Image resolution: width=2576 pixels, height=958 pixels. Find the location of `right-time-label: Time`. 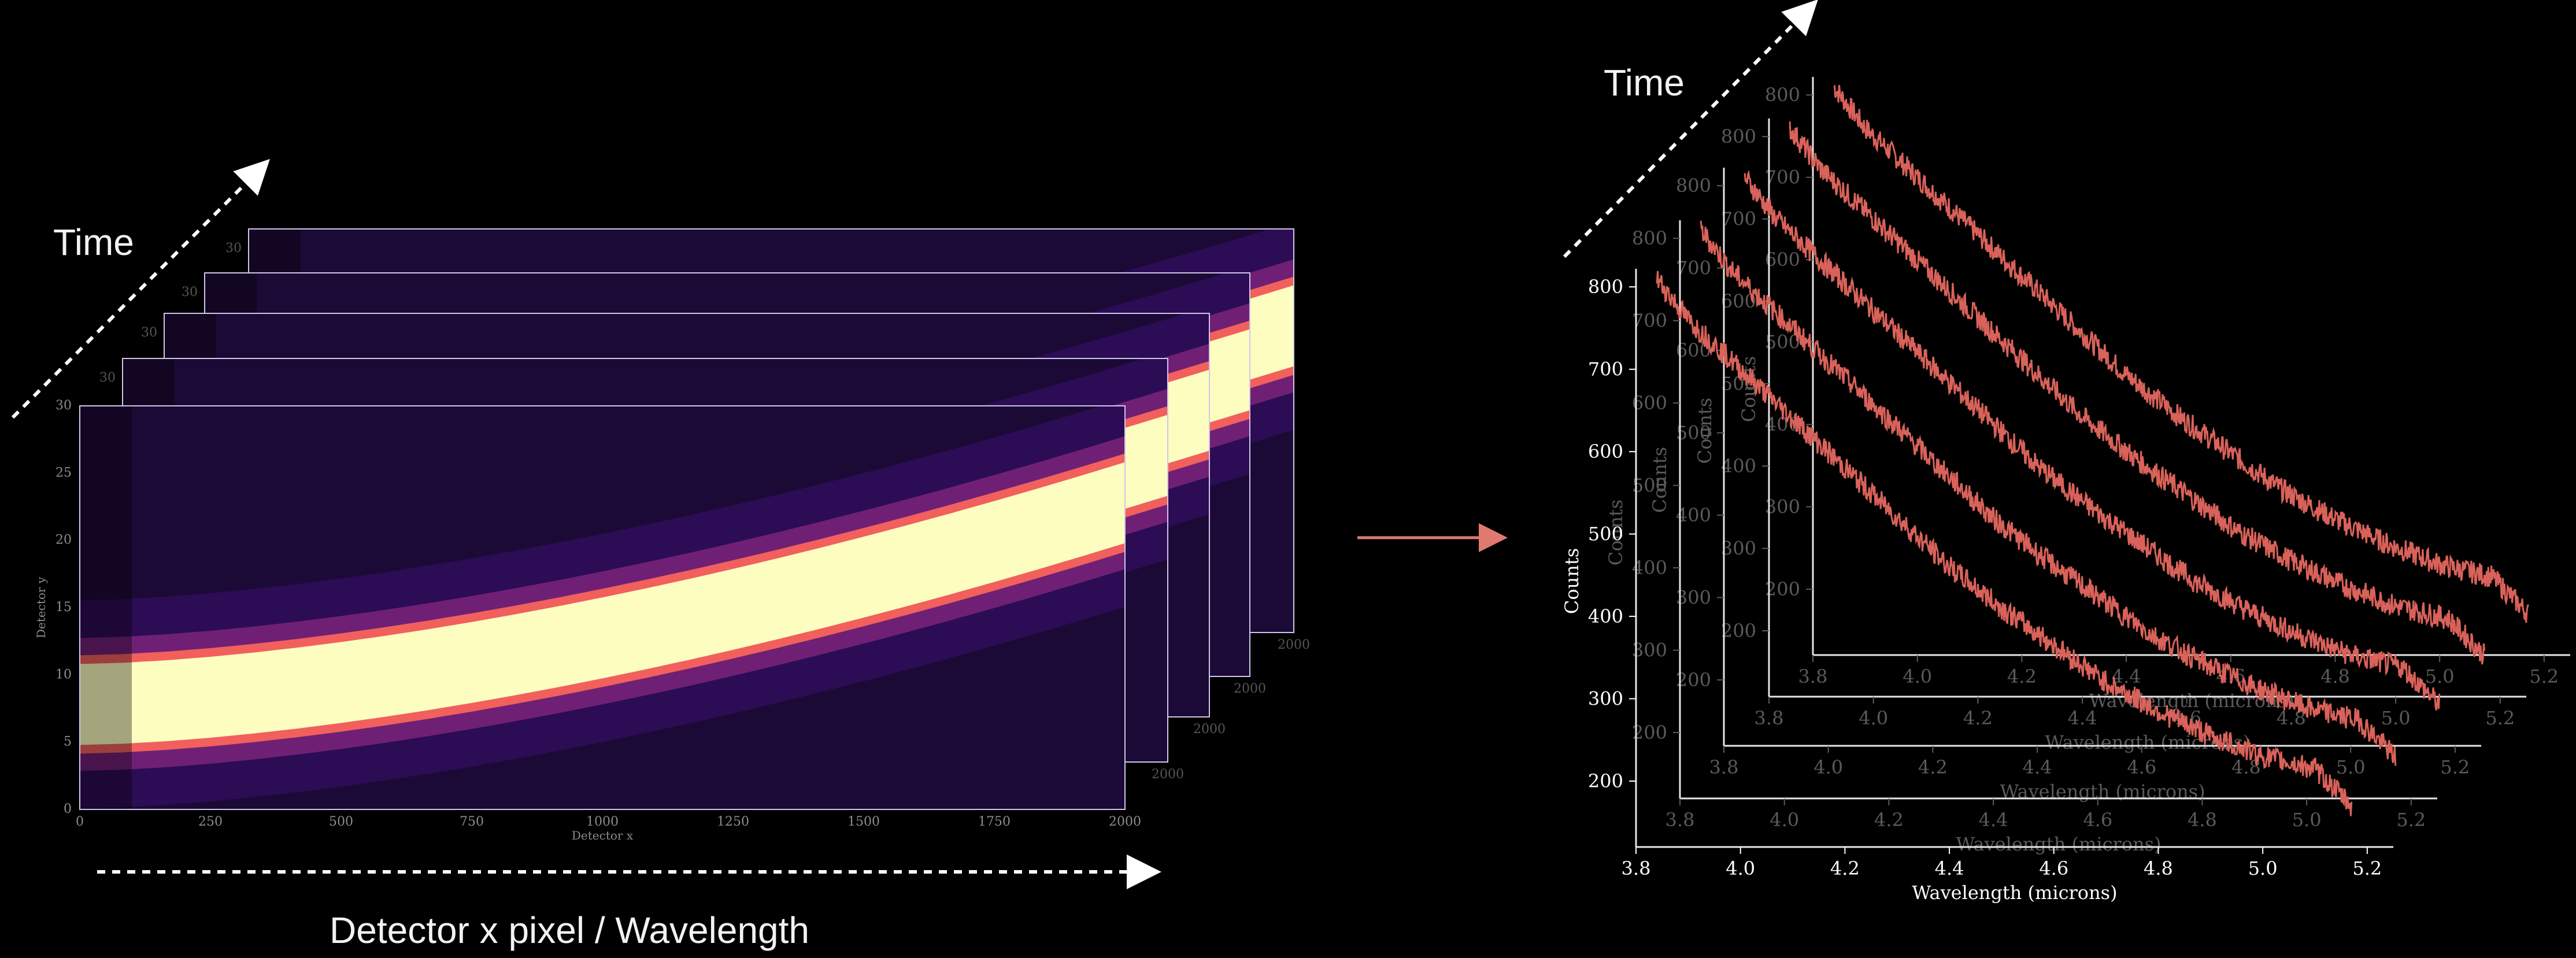

right-time-label: Time is located at coordinates (1644, 82).